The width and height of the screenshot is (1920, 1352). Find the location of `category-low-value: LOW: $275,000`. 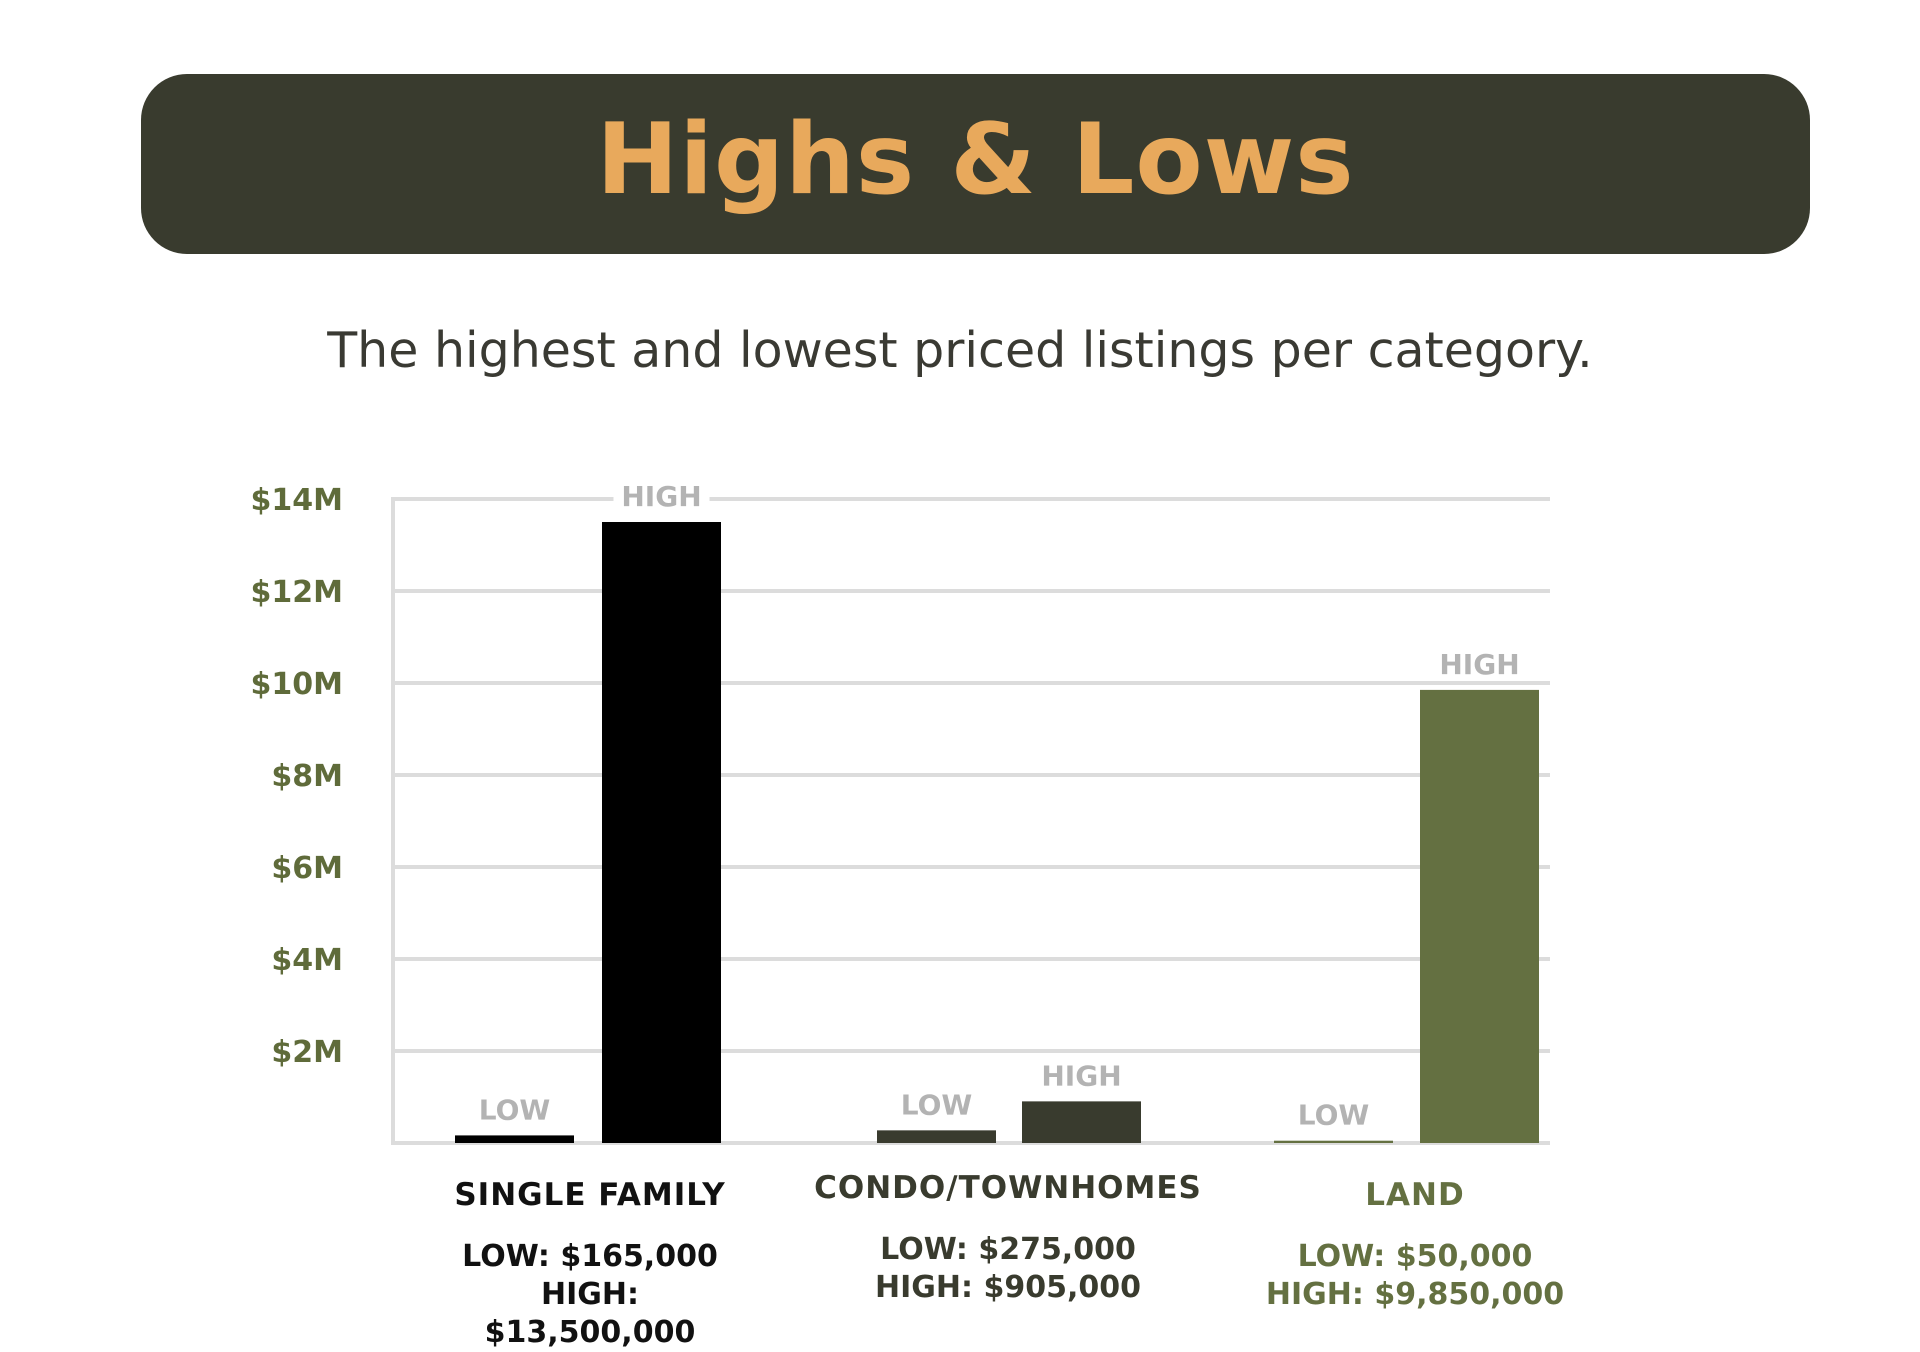

category-low-value: LOW: $275,000 is located at coordinates (1008, 1250).